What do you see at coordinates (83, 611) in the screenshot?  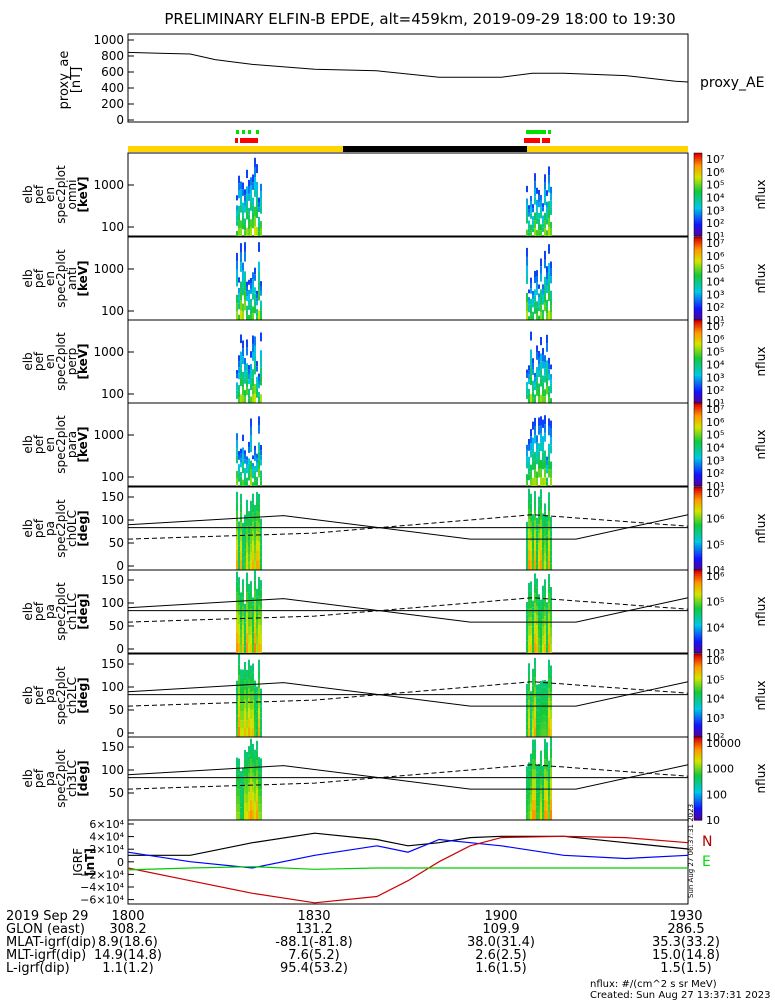 I see `panel-ylabel-line: [deg]` at bounding box center [83, 611].